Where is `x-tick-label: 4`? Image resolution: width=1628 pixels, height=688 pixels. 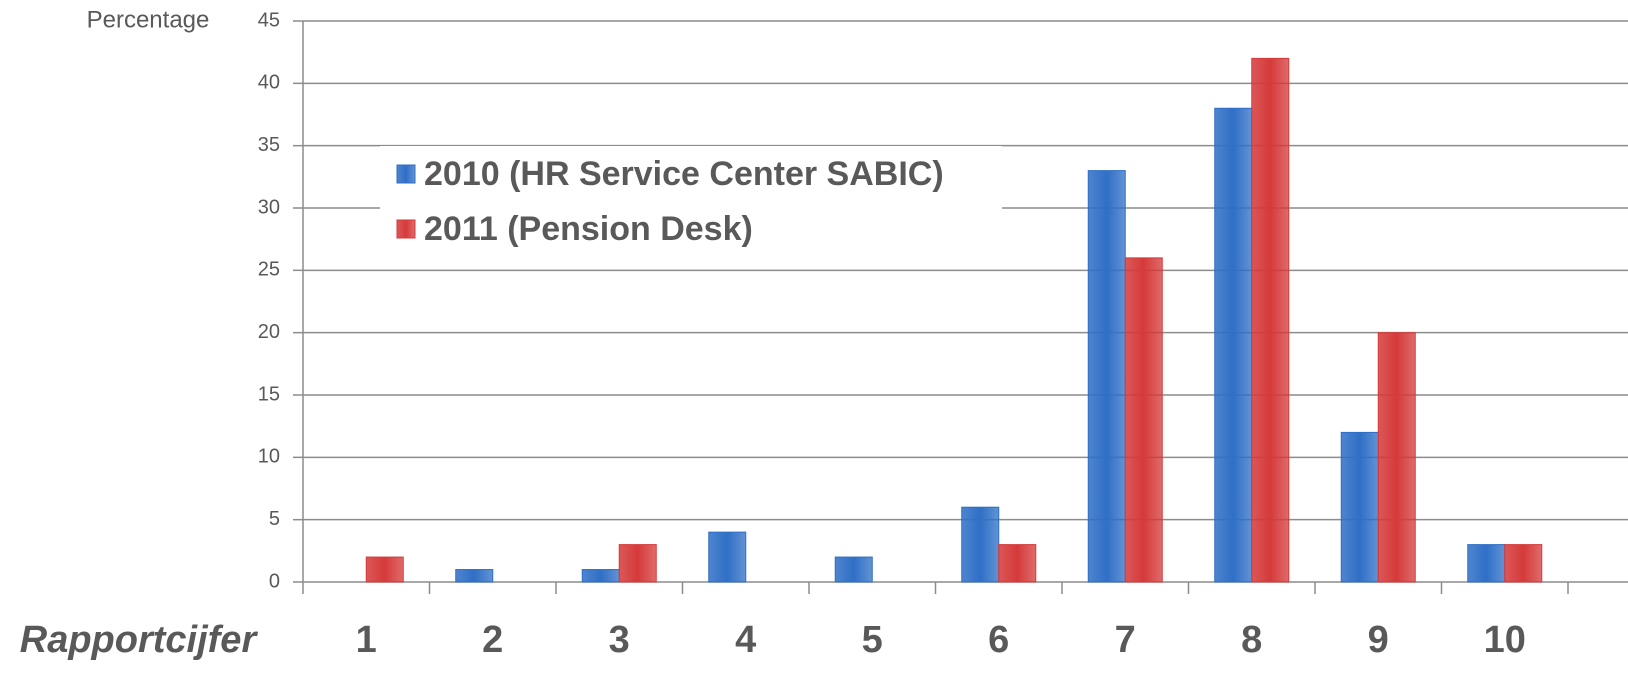
x-tick-label: 4 is located at coordinates (745, 640).